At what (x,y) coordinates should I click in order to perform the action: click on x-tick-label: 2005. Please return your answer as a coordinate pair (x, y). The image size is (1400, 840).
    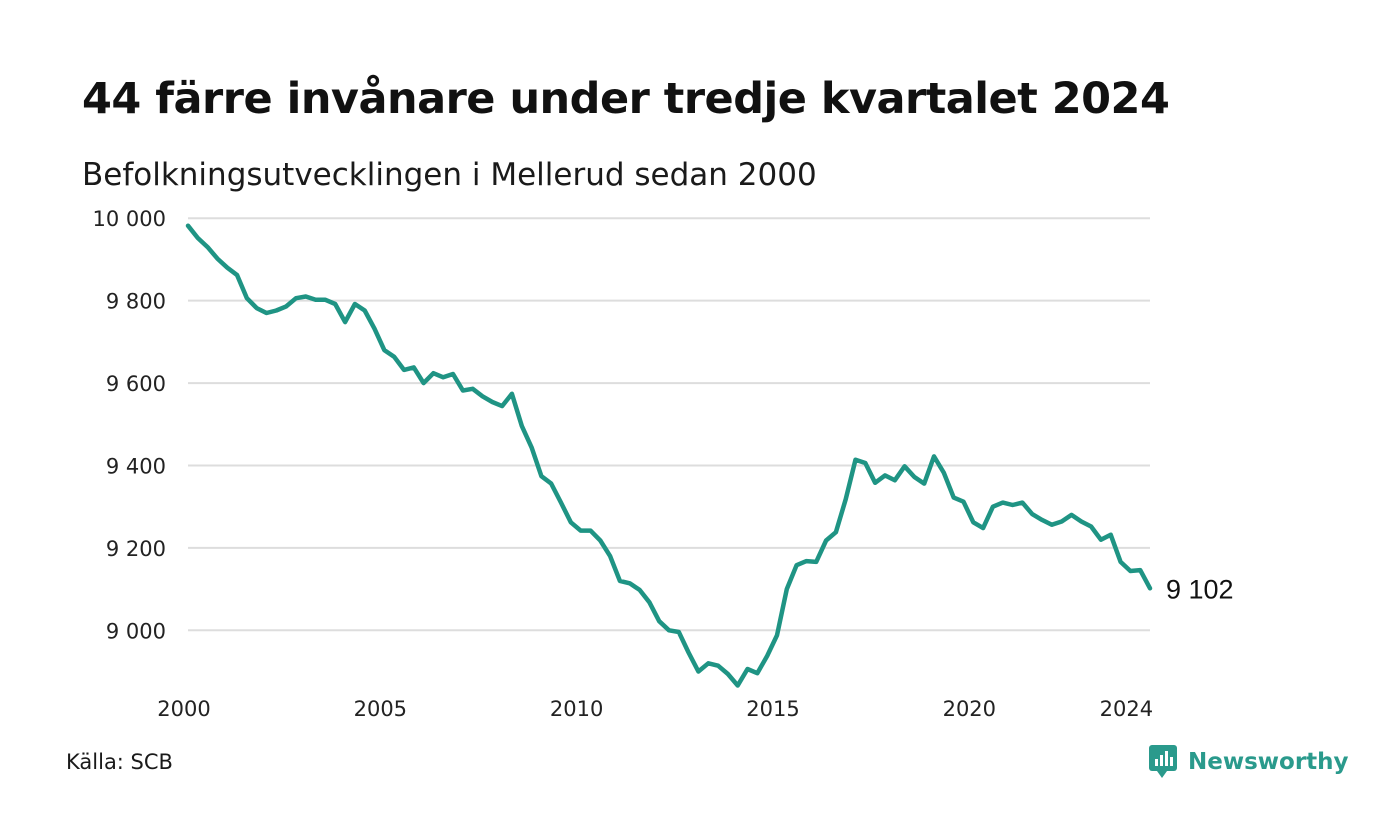
    Looking at the image, I should click on (380, 709).